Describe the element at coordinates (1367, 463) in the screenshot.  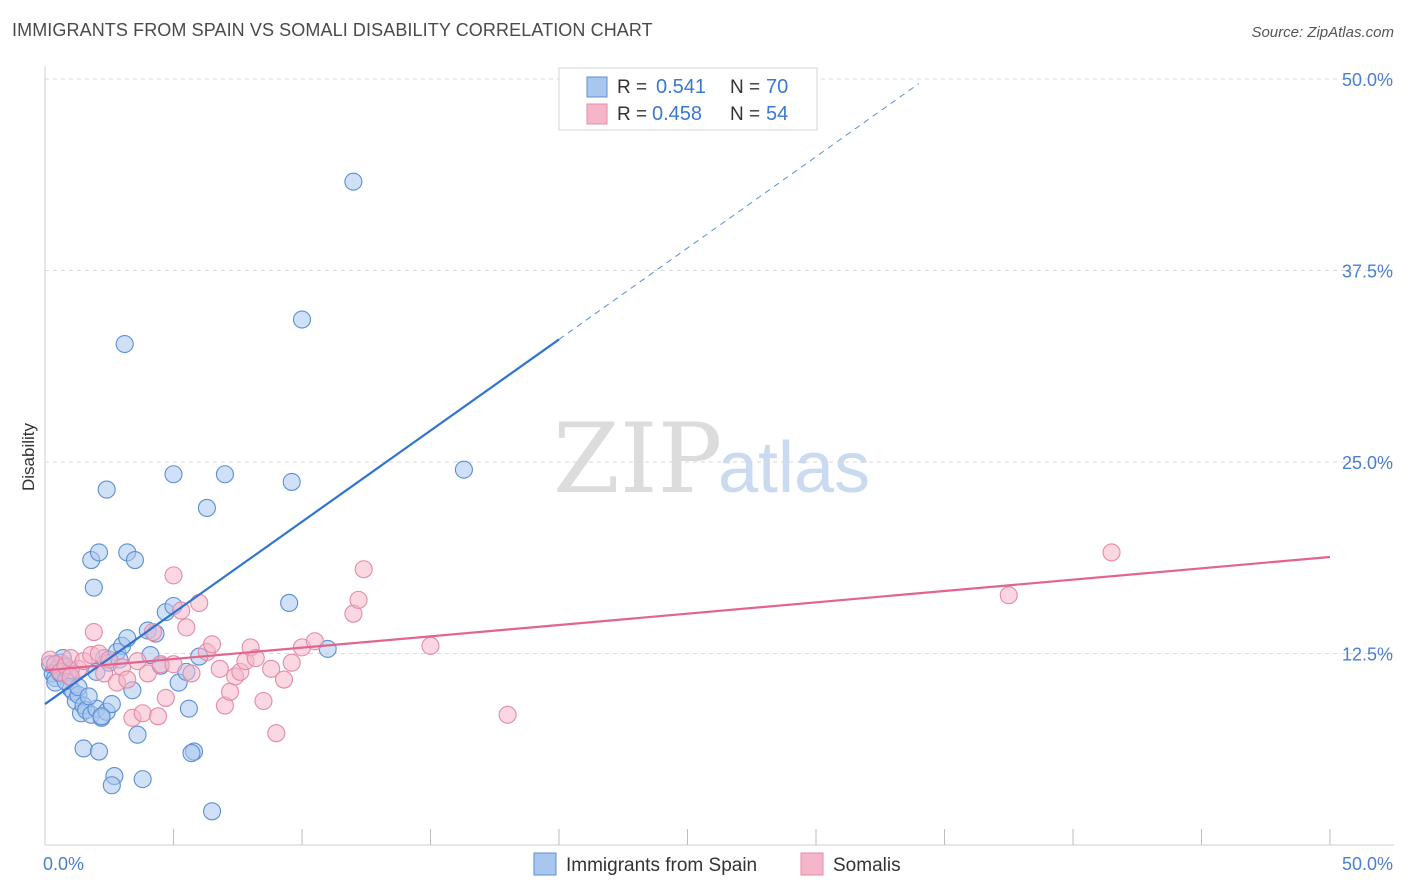
I see `y-tick-label-1: 25.0%` at that location.